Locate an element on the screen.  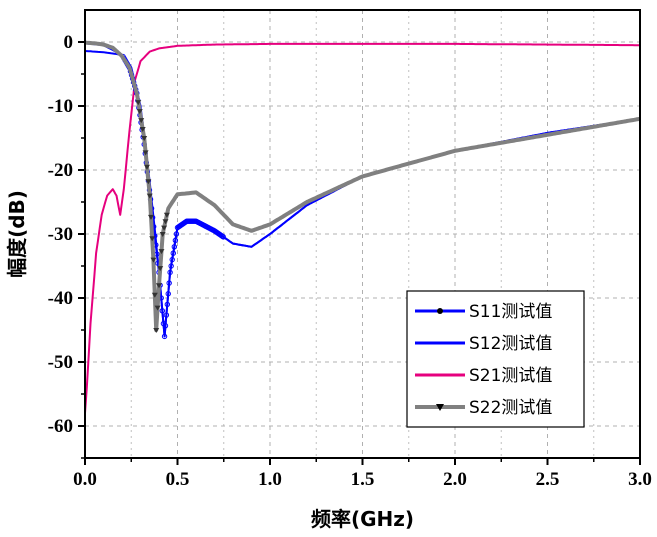
x-tick-label: 1.5 is located at coordinates (363, 479).